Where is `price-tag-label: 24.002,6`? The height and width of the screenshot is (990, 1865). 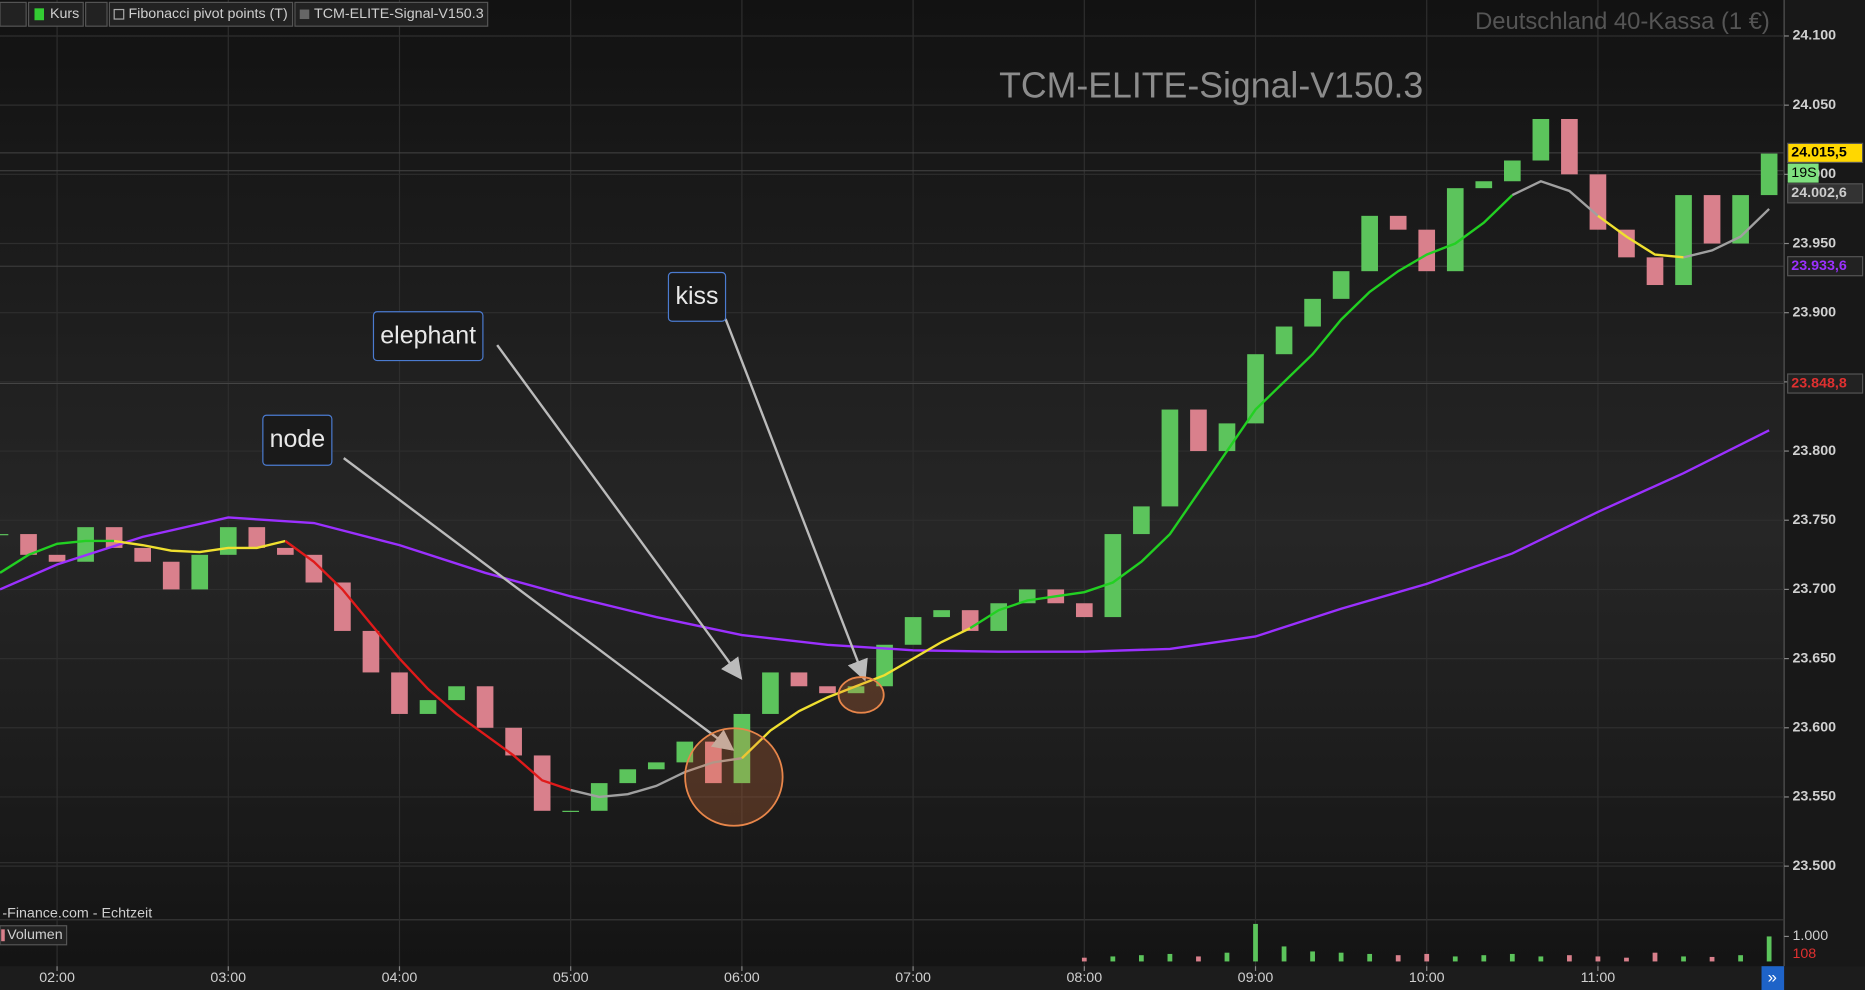 price-tag-label: 24.002,6 is located at coordinates (1819, 193).